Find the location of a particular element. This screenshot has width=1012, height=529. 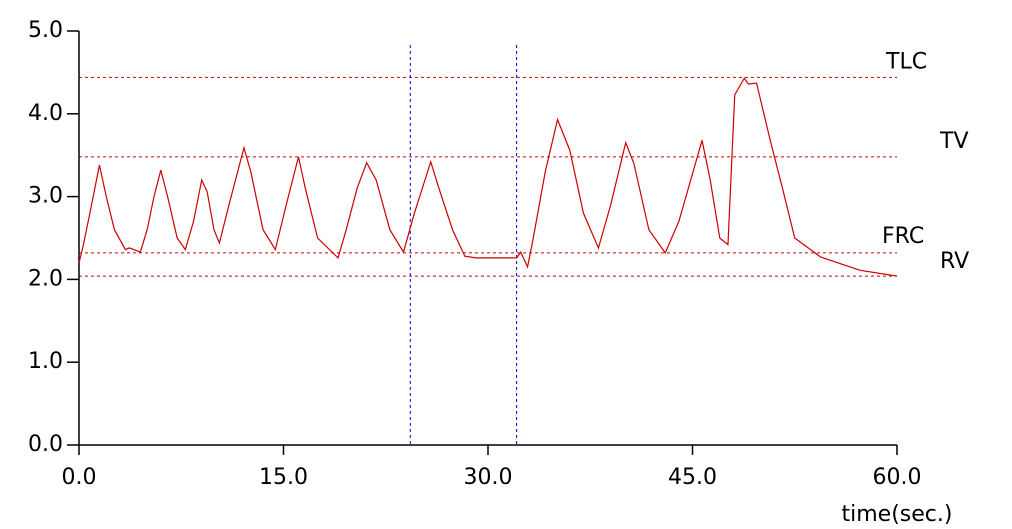

reference-label: TLC is located at coordinates (906, 61).